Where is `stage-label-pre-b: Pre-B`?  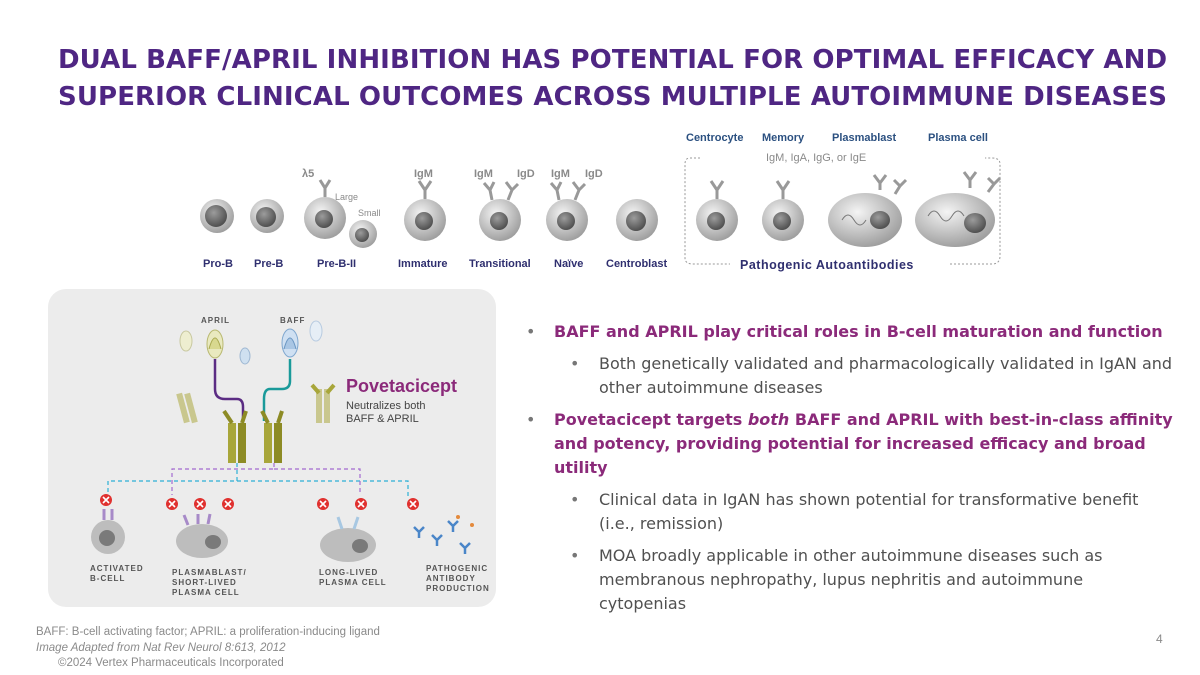
stage-label-pre-b: Pre-B is located at coordinates (269, 264).